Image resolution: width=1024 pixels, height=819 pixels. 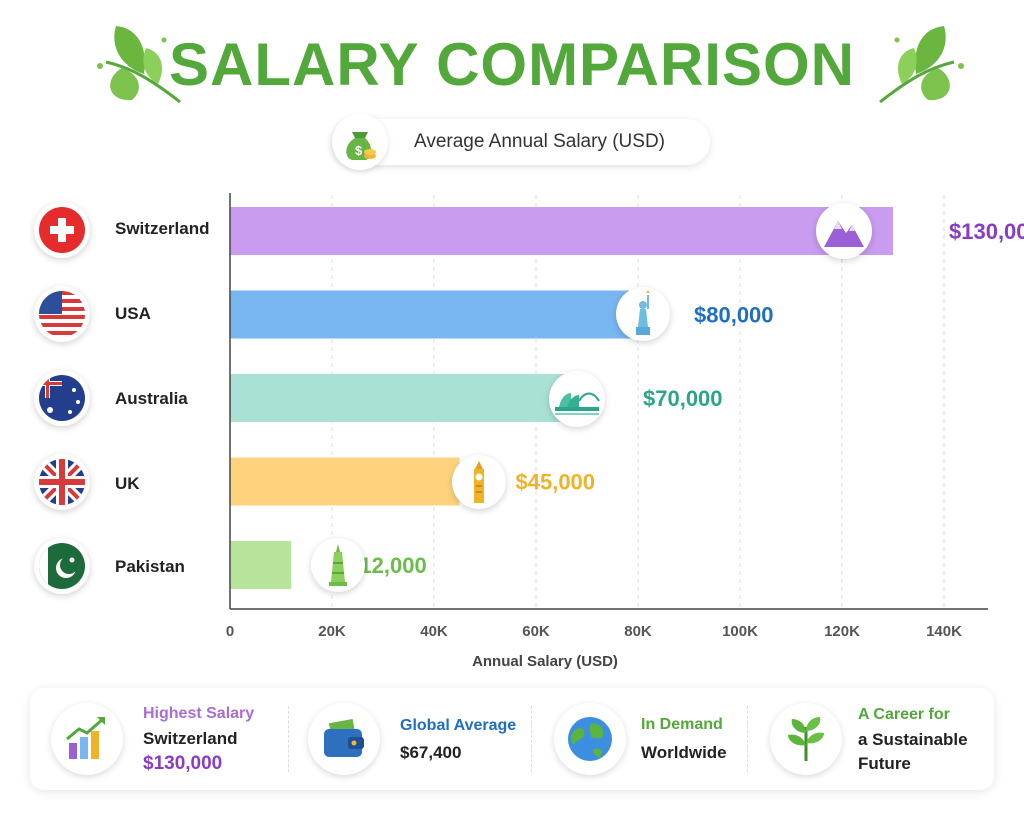 I want to click on x-tick-label: 100K, so click(x=740, y=631).